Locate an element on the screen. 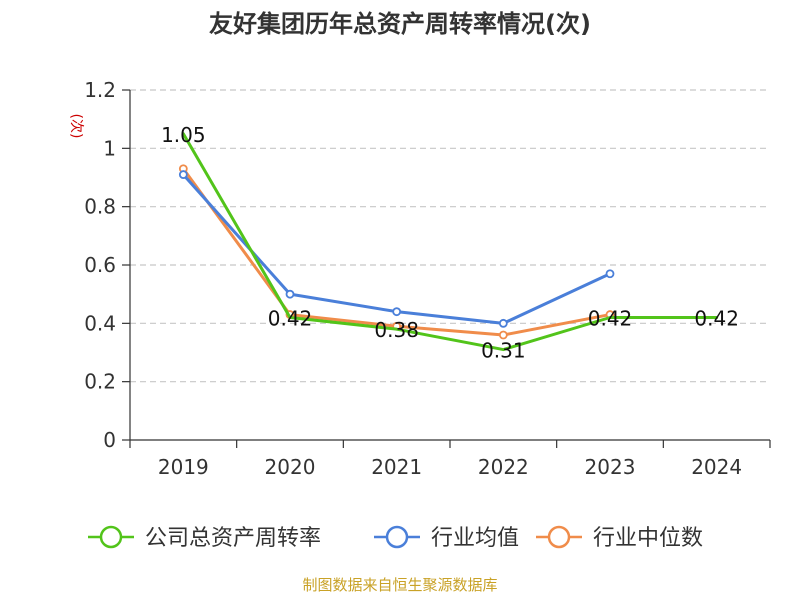  data-label: 0.31 is located at coordinates (503, 351).